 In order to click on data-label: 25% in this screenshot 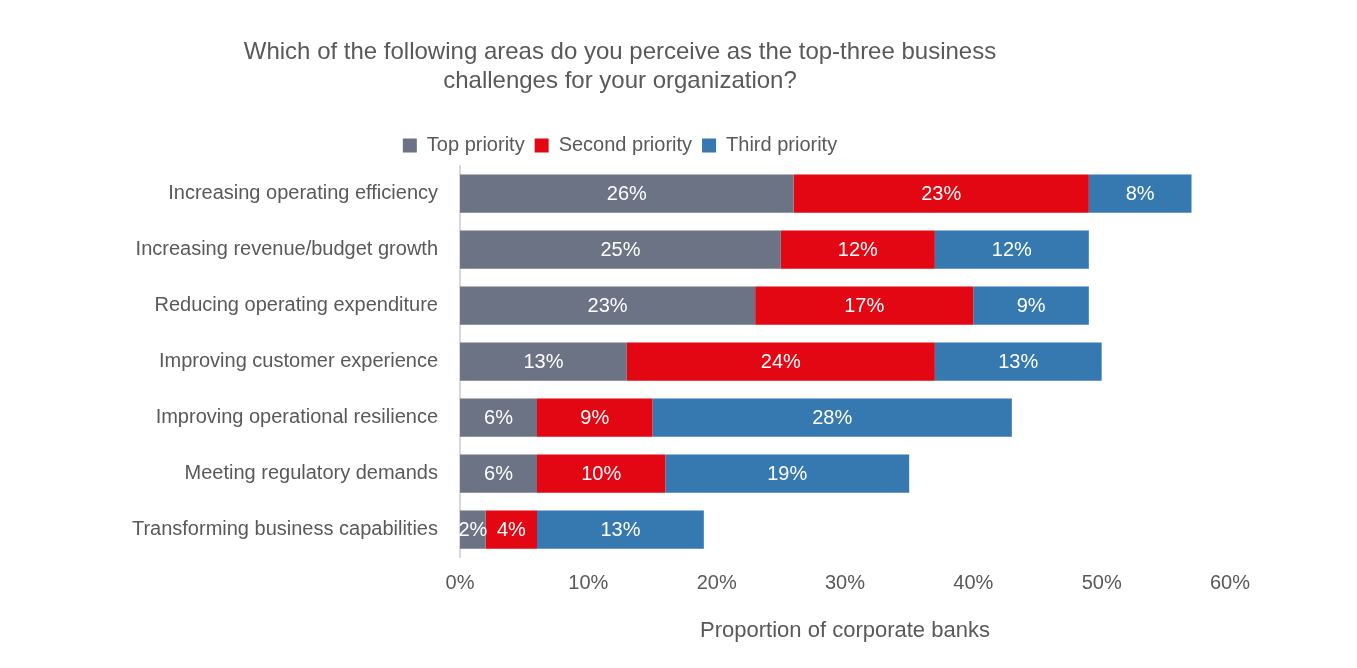, I will do `click(620, 249)`.